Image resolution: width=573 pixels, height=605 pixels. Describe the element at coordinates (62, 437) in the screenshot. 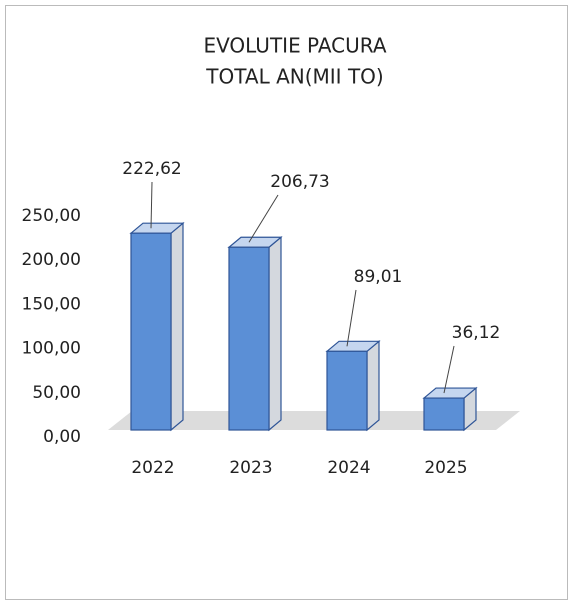

I see `y-tick-label: 0,00` at that location.